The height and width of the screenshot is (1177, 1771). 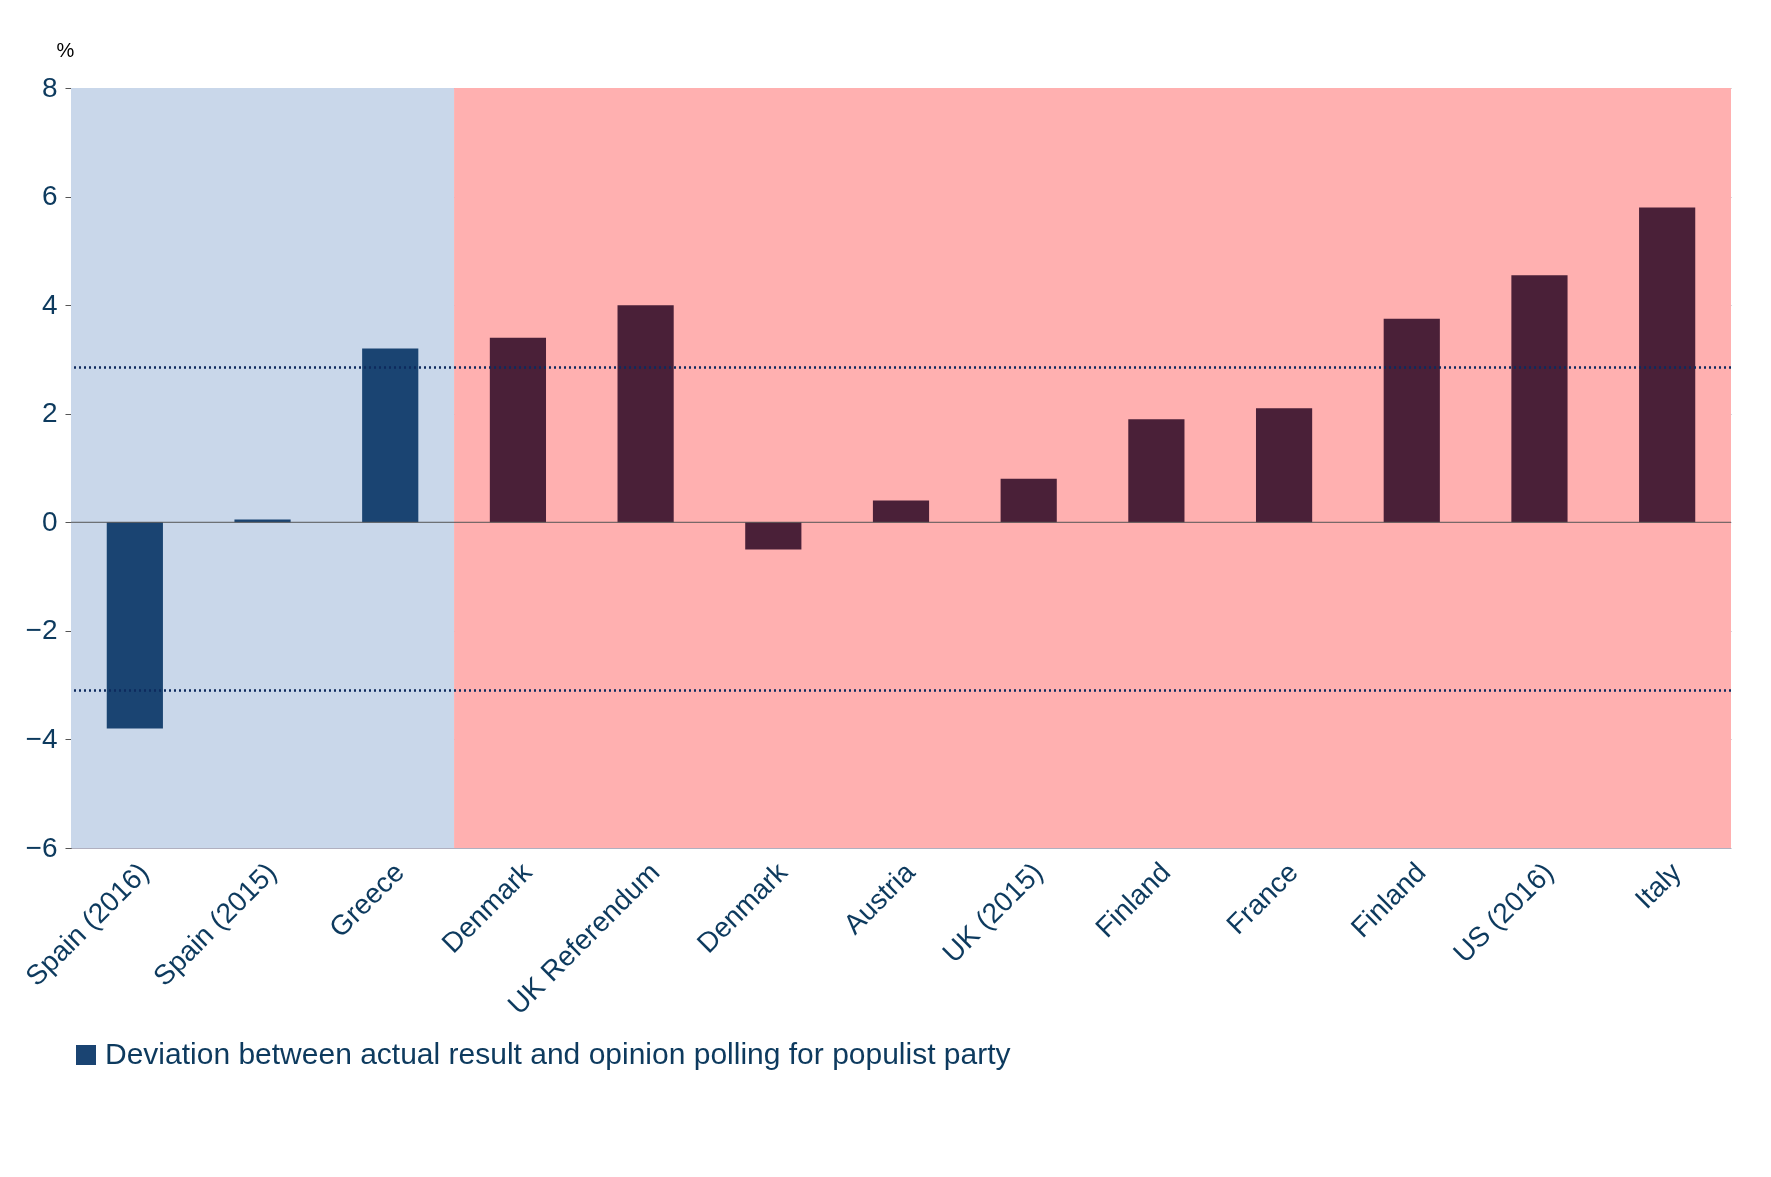 What do you see at coordinates (49, 87) in the screenshot?
I see `y-tick-label: 8` at bounding box center [49, 87].